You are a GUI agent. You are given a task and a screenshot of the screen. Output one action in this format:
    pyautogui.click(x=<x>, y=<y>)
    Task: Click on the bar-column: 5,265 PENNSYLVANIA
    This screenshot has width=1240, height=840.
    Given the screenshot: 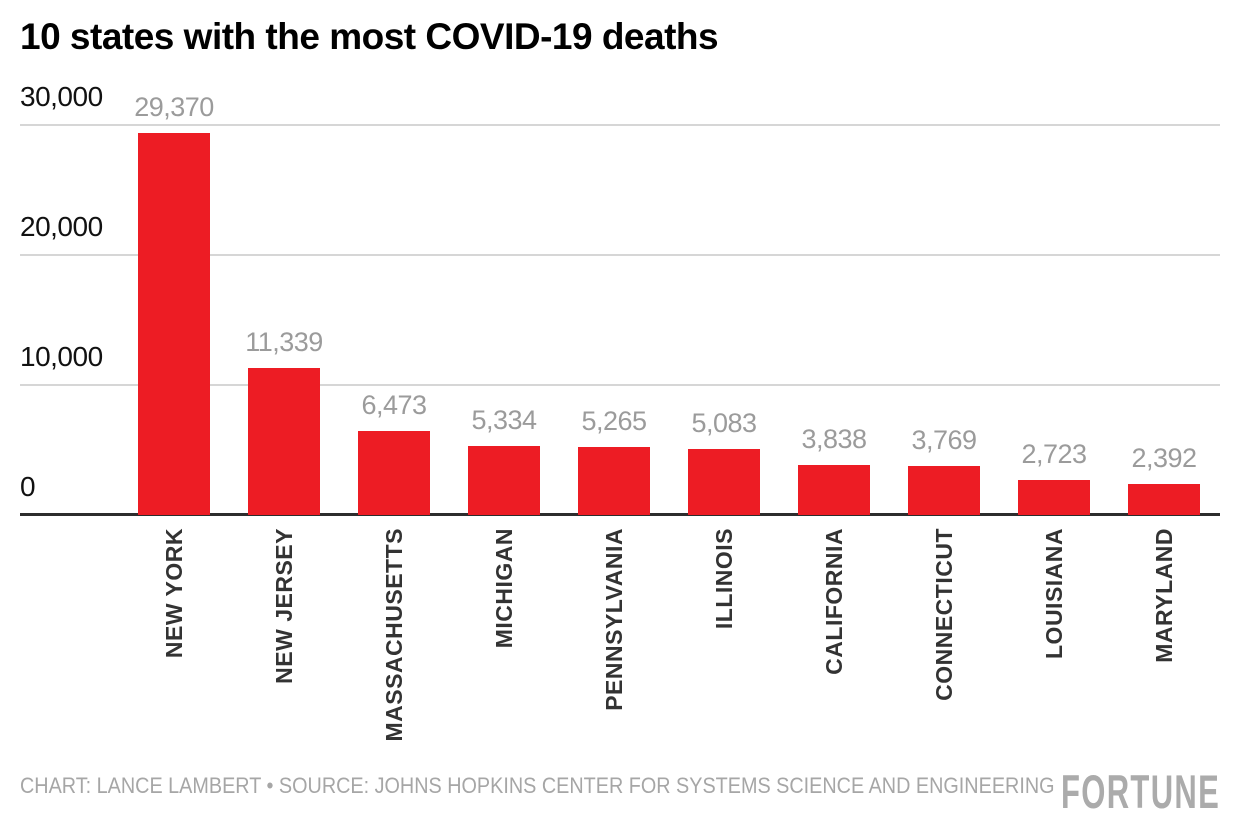 What is the action you would take?
    pyautogui.click(x=614, y=418)
    